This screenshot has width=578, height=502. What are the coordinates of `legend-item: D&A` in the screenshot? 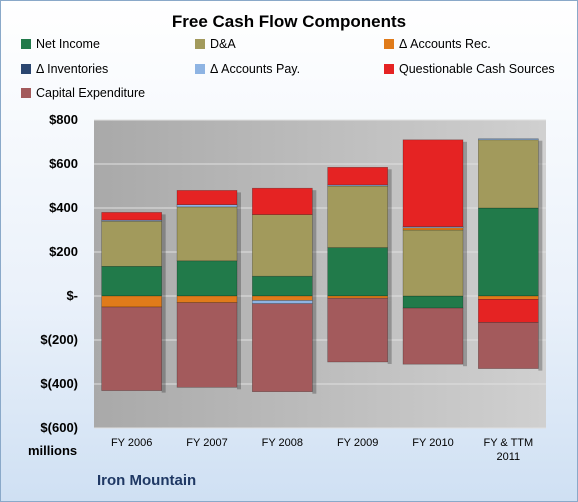 It's located at (215, 44).